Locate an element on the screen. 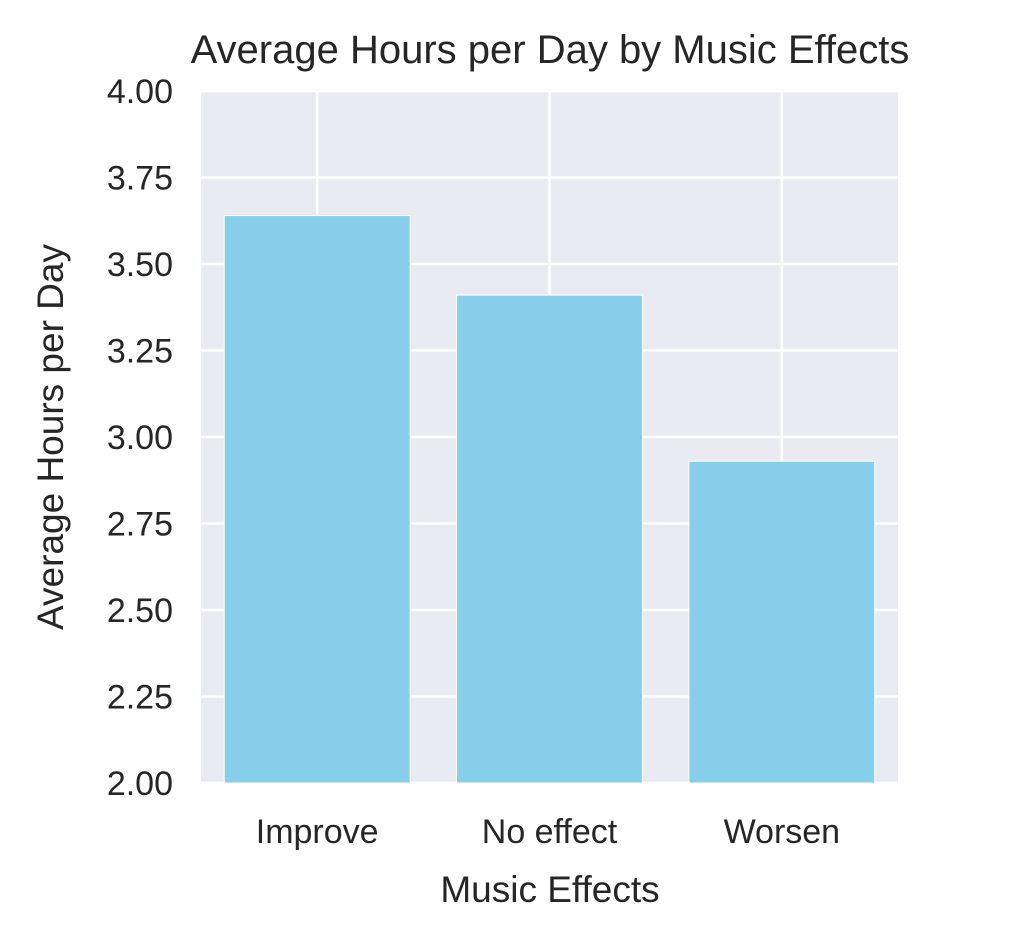 The width and height of the screenshot is (1028, 943). y-tick-label: 2.75 is located at coordinates (140, 525).